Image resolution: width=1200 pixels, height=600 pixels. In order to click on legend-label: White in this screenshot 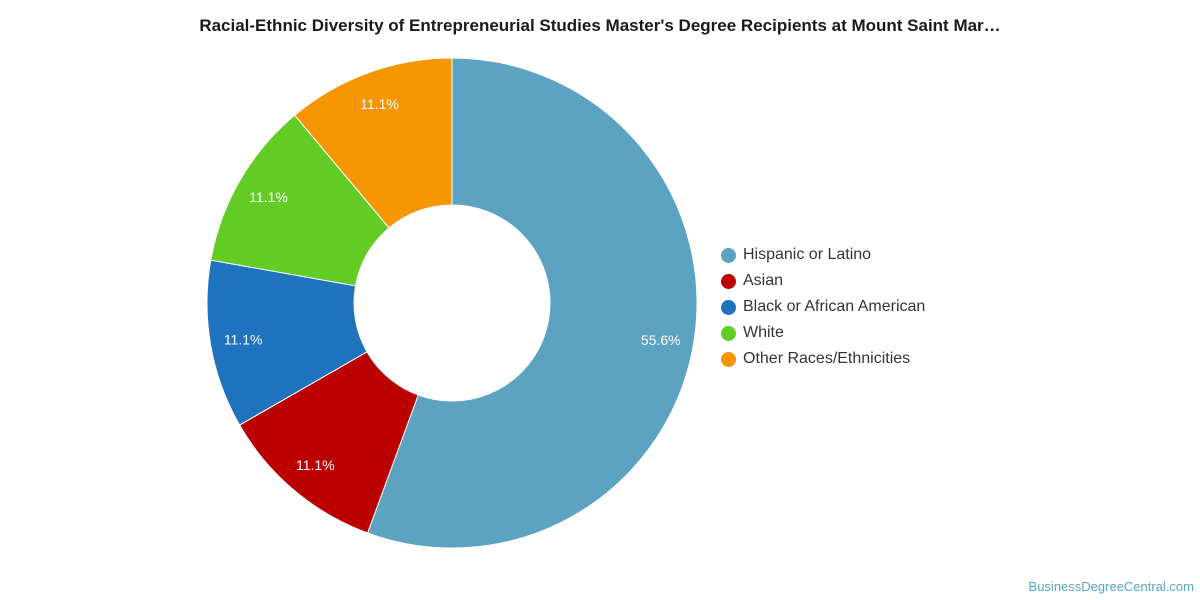, I will do `click(763, 332)`.